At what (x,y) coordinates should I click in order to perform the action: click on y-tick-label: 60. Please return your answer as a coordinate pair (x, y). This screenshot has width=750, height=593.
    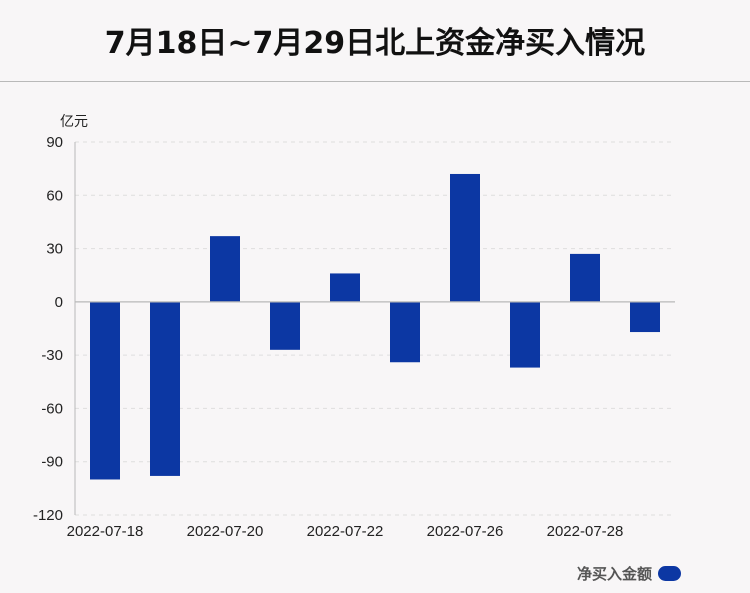
    Looking at the image, I should click on (54, 195).